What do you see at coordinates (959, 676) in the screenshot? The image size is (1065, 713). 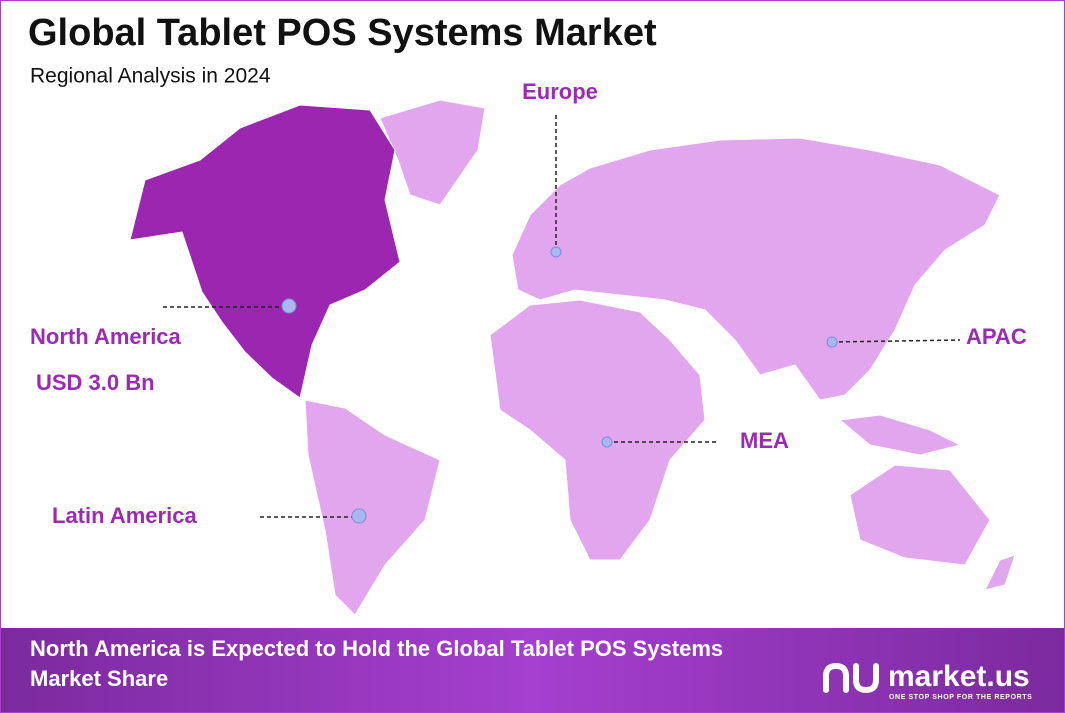 I see `brand: market.us` at bounding box center [959, 676].